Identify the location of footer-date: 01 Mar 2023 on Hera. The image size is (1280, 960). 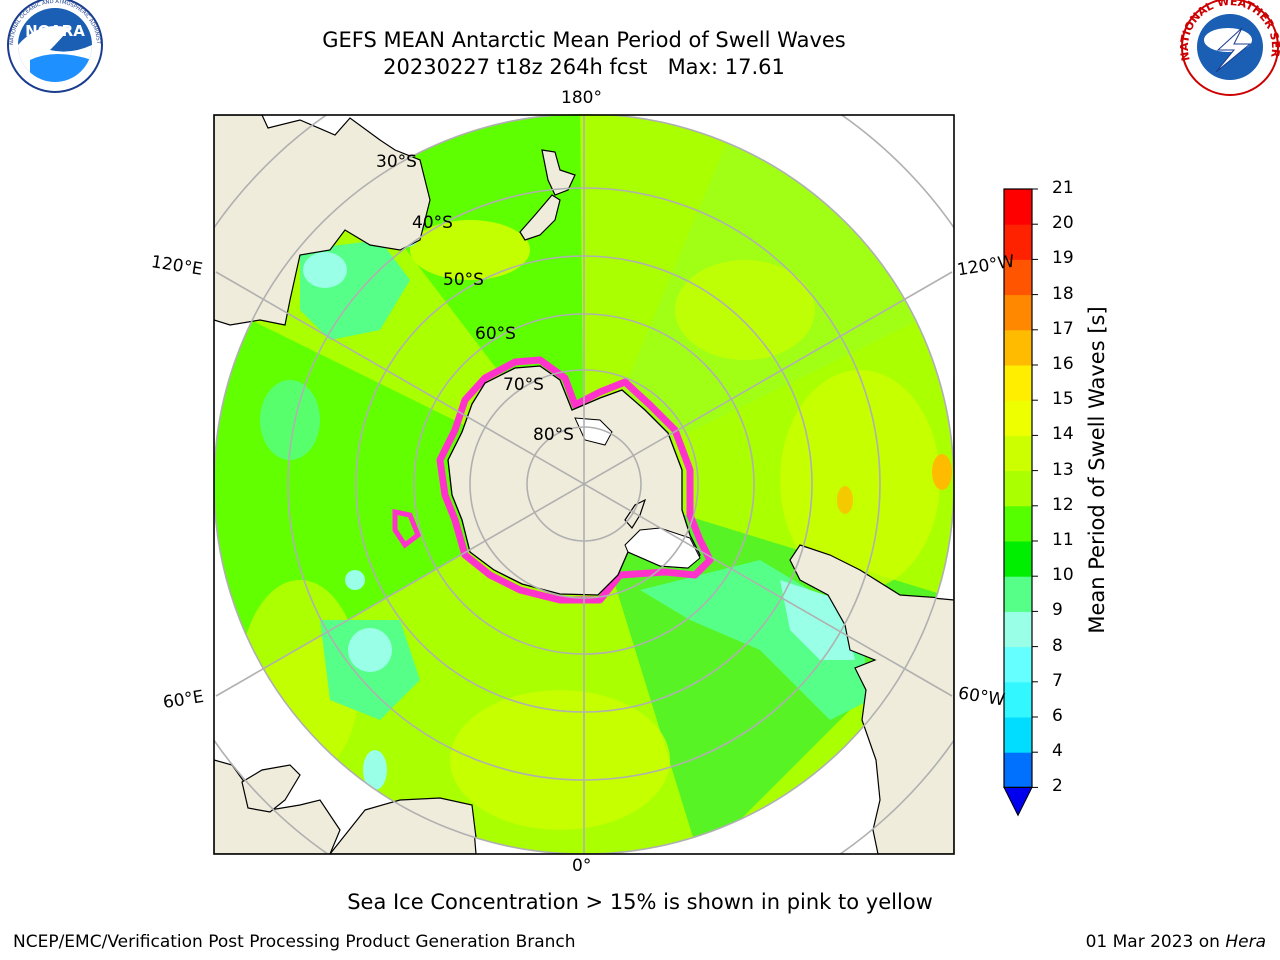
(1176, 942).